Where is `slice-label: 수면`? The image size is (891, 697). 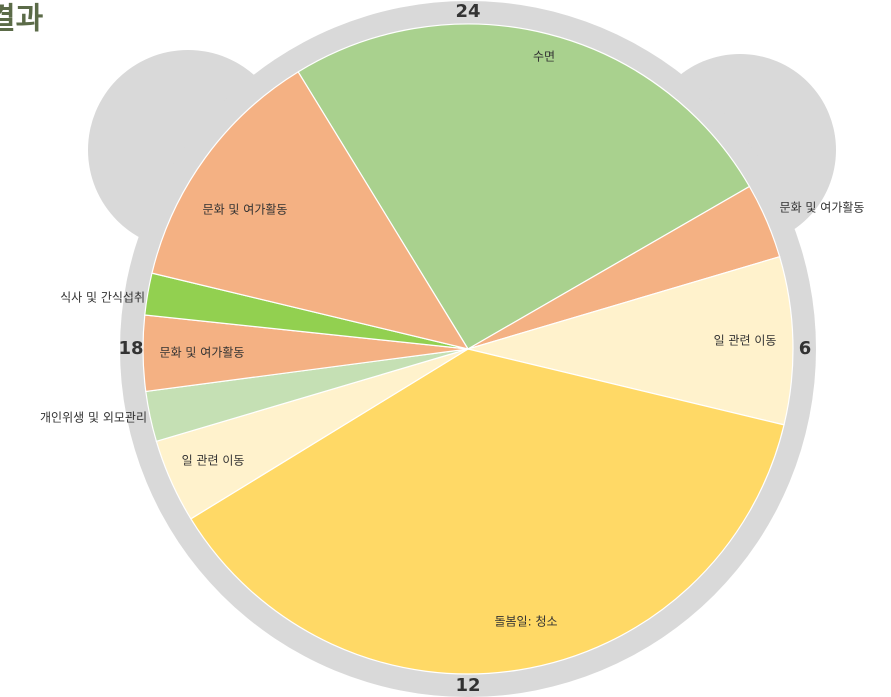 slice-label: 수면 is located at coordinates (544, 57).